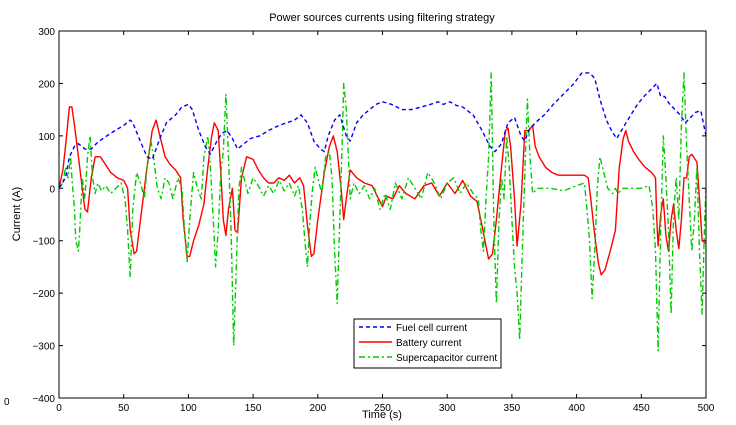  What do you see at coordinates (512, 408) in the screenshot?
I see `x-tick-label: 350` at bounding box center [512, 408].